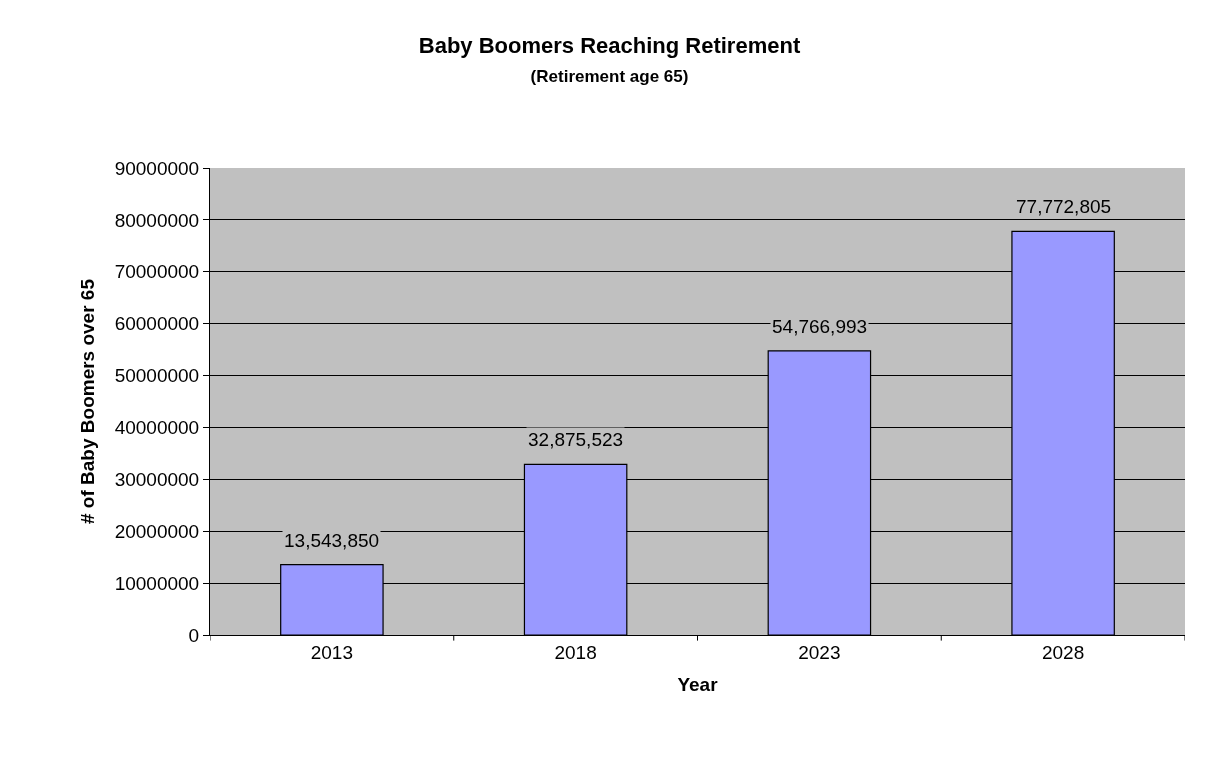 This screenshot has width=1219, height=761. Describe the element at coordinates (194, 635) in the screenshot. I see `y-tick-label: 0` at that location.